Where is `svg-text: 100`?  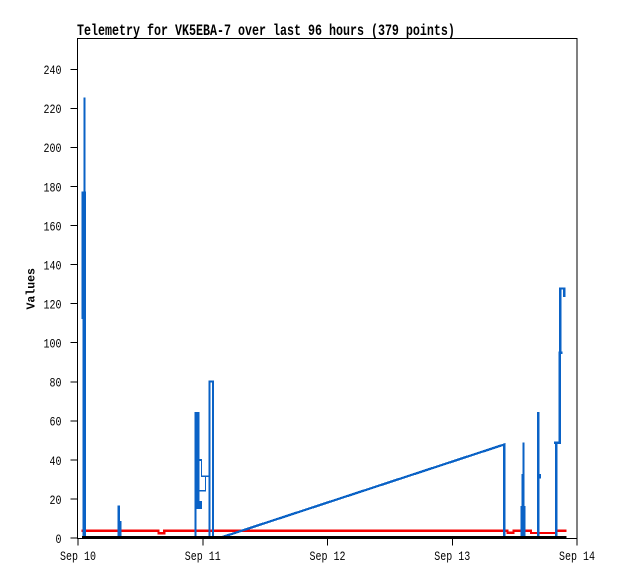
svg-text: 100 is located at coordinates (53, 345).